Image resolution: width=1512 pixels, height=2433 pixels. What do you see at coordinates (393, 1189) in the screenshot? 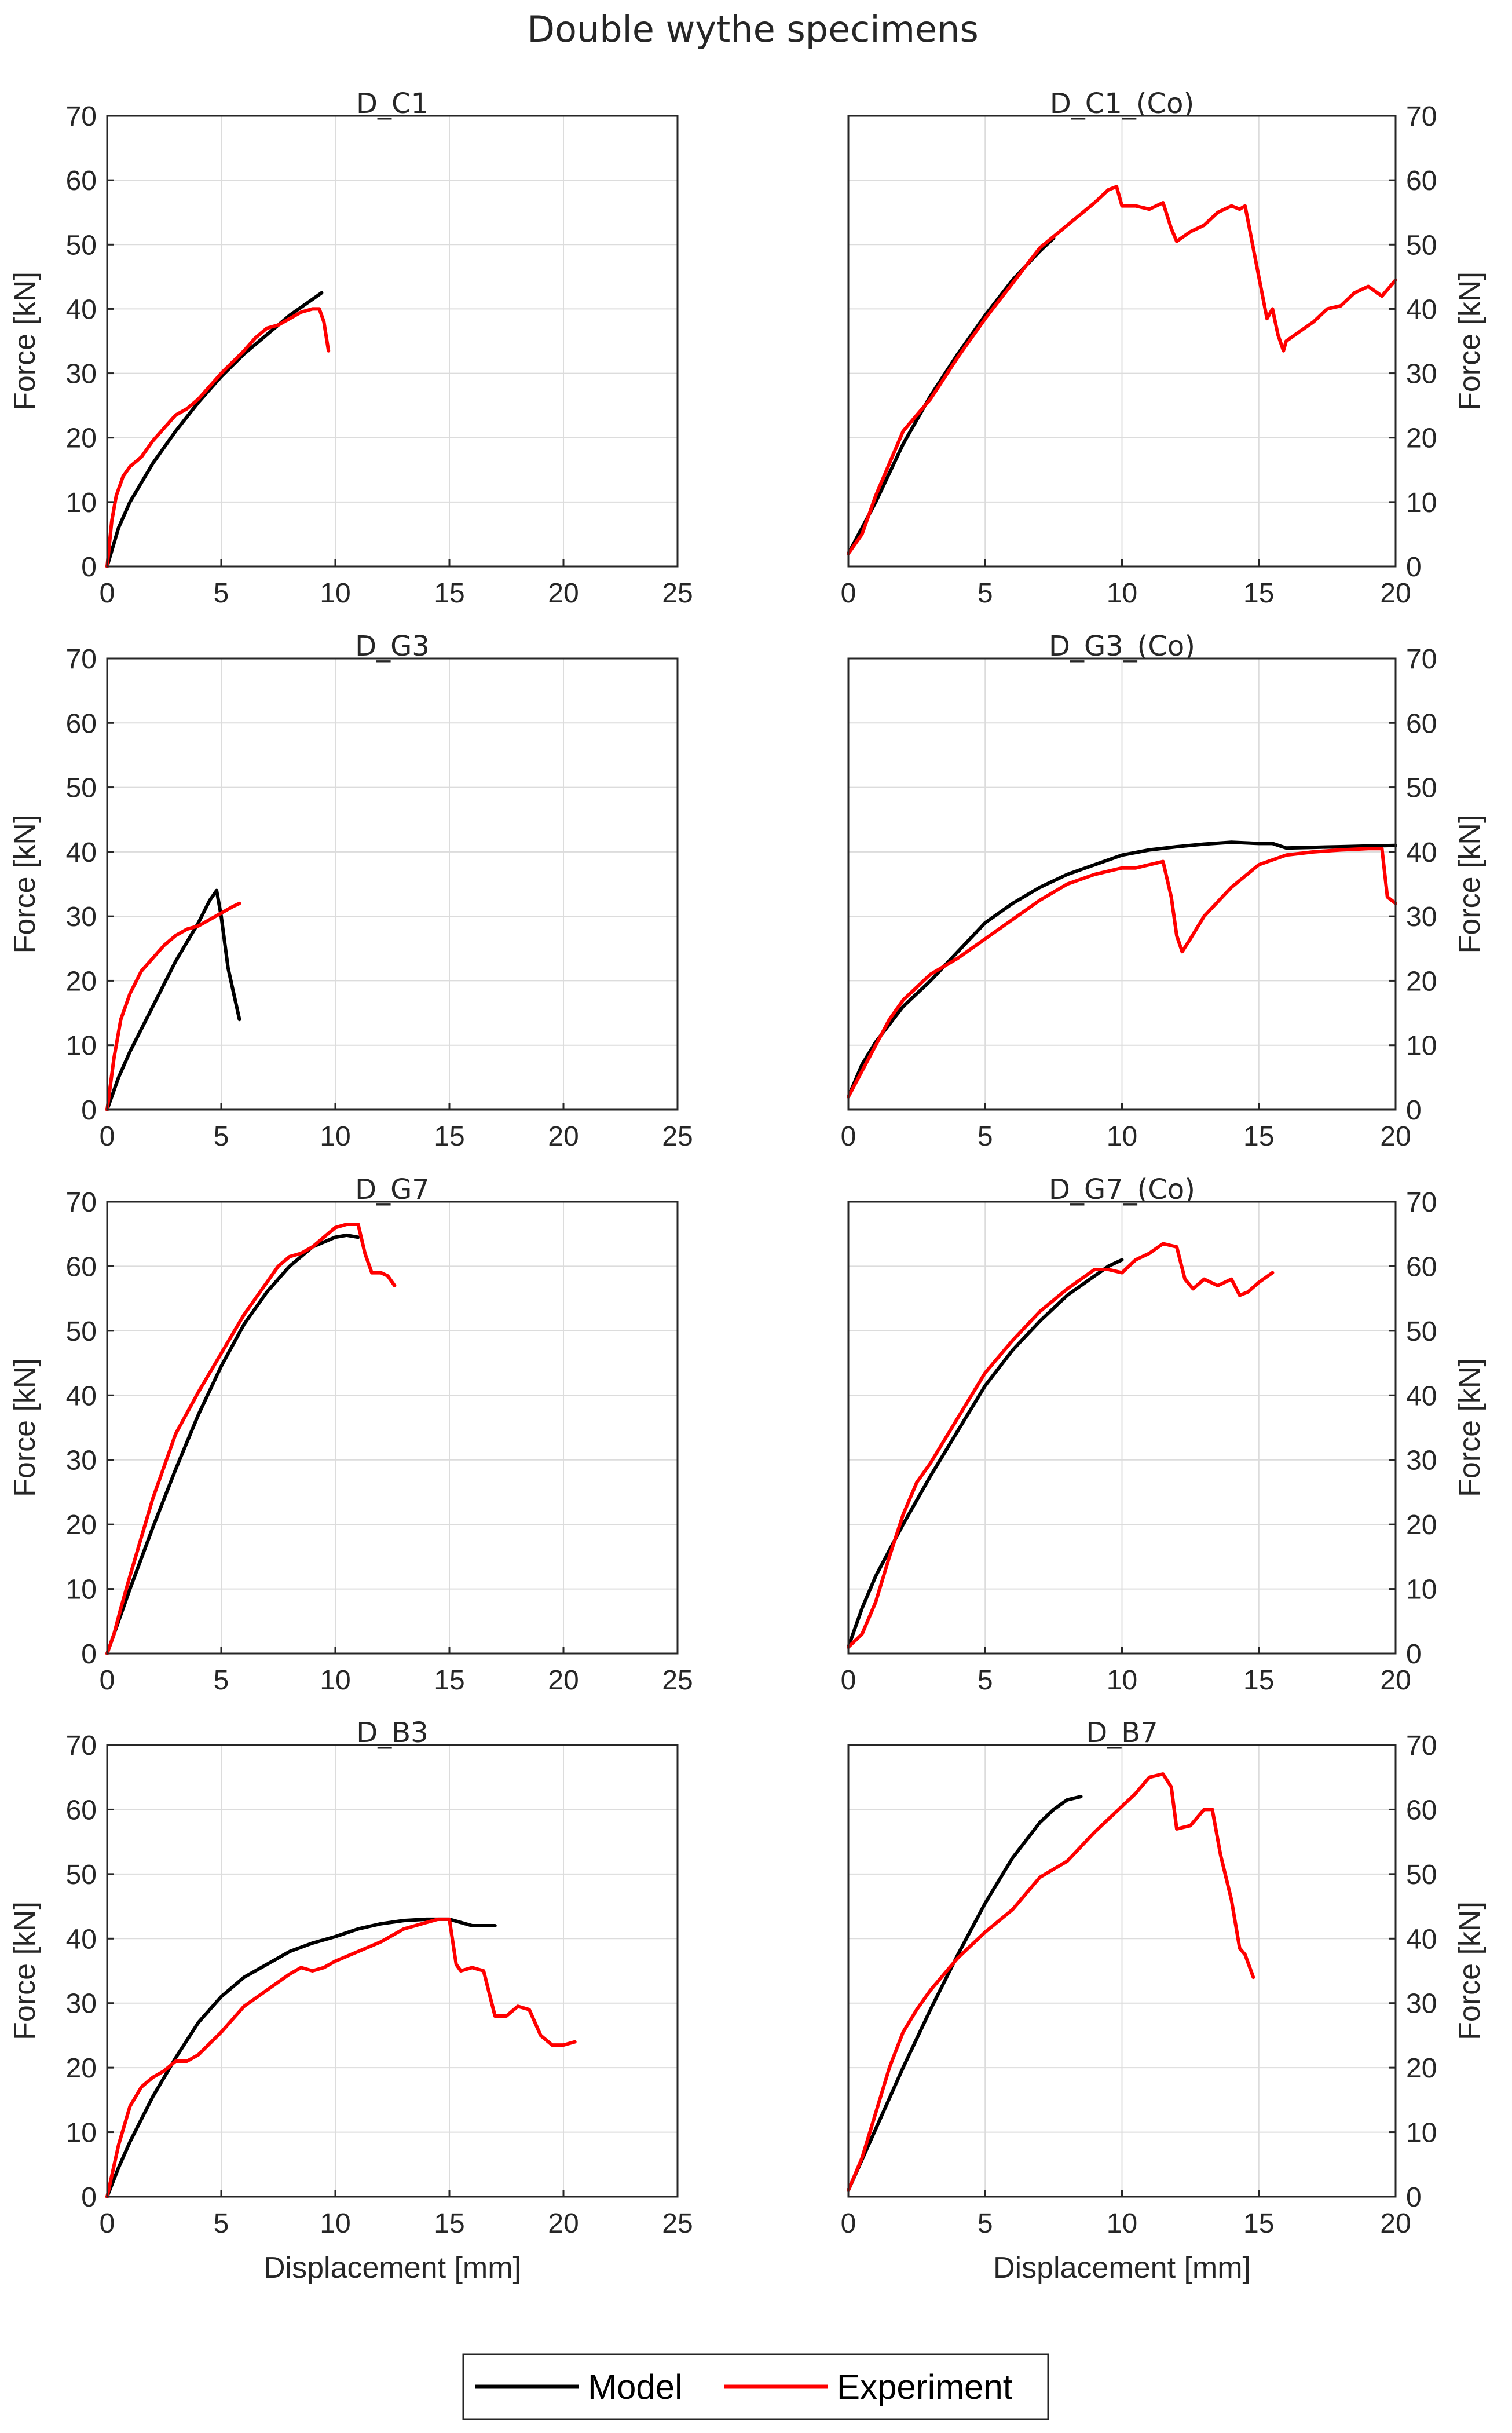
I see `subplot-title: D_G7` at bounding box center [393, 1189].